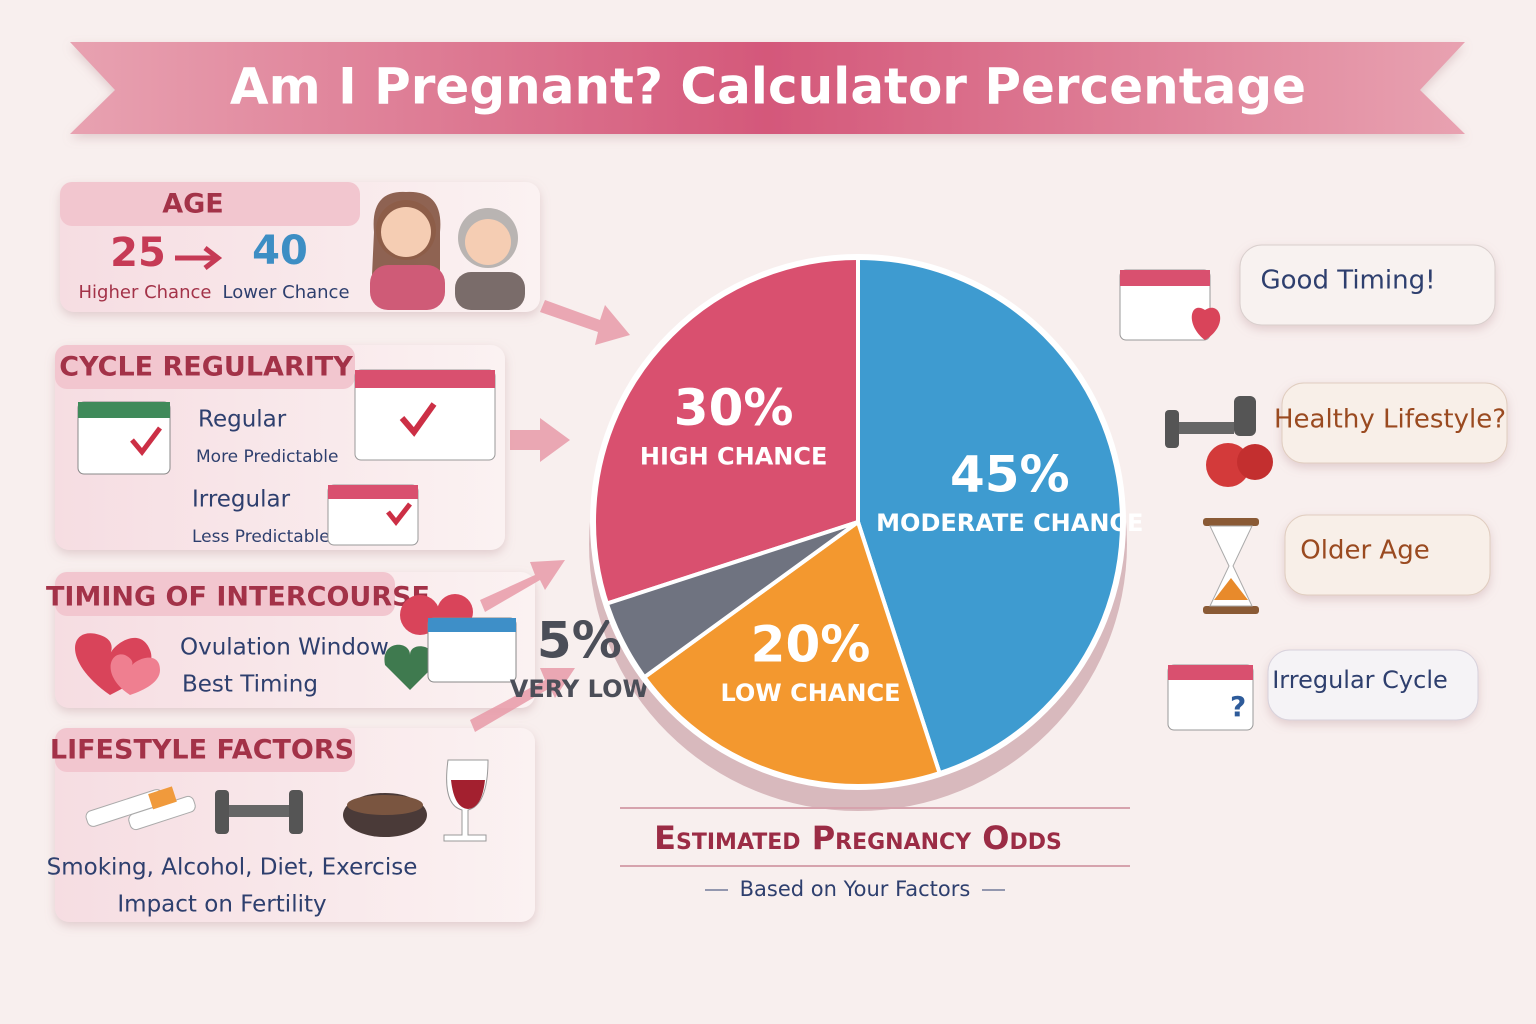 The width and height of the screenshot is (1536, 1024). What do you see at coordinates (138, 253) in the screenshot?
I see `age-from: 25` at bounding box center [138, 253].